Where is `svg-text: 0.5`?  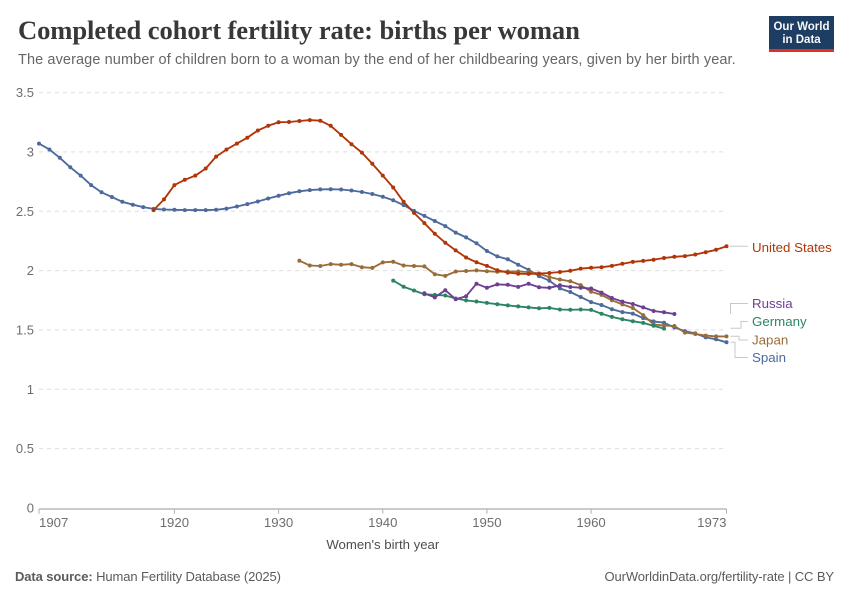
svg-text: 0.5 is located at coordinates (25, 448).